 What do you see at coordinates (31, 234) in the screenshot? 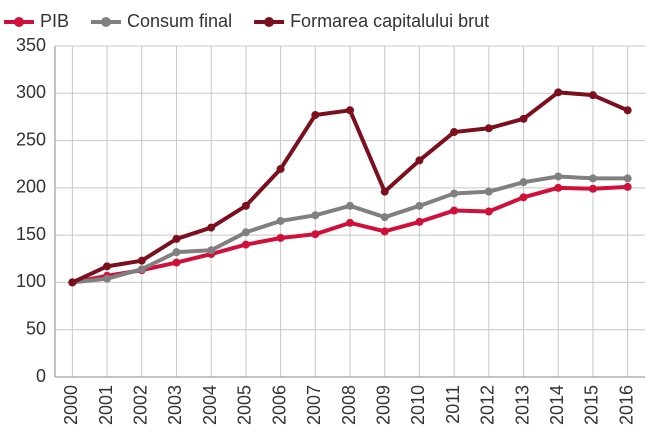
I see `y-tick-label: 150` at bounding box center [31, 234].